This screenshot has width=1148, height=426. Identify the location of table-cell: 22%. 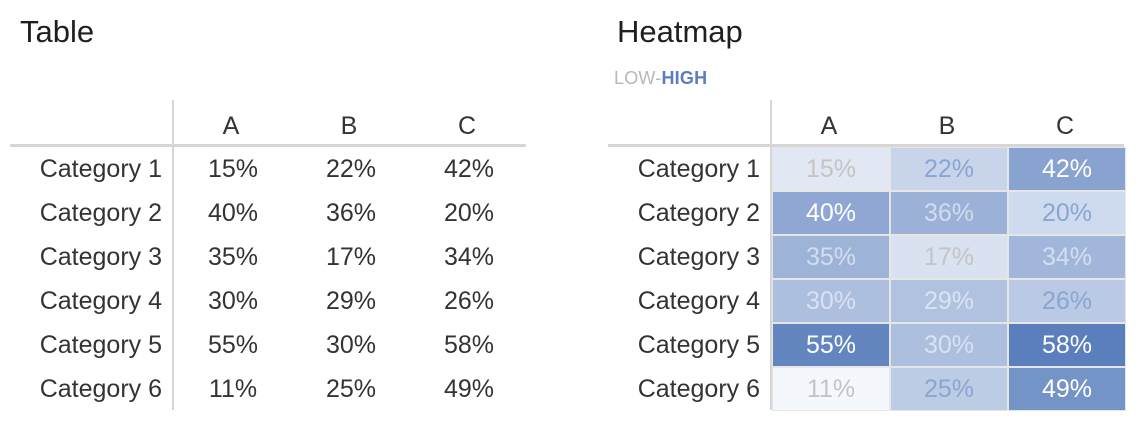
(351, 169).